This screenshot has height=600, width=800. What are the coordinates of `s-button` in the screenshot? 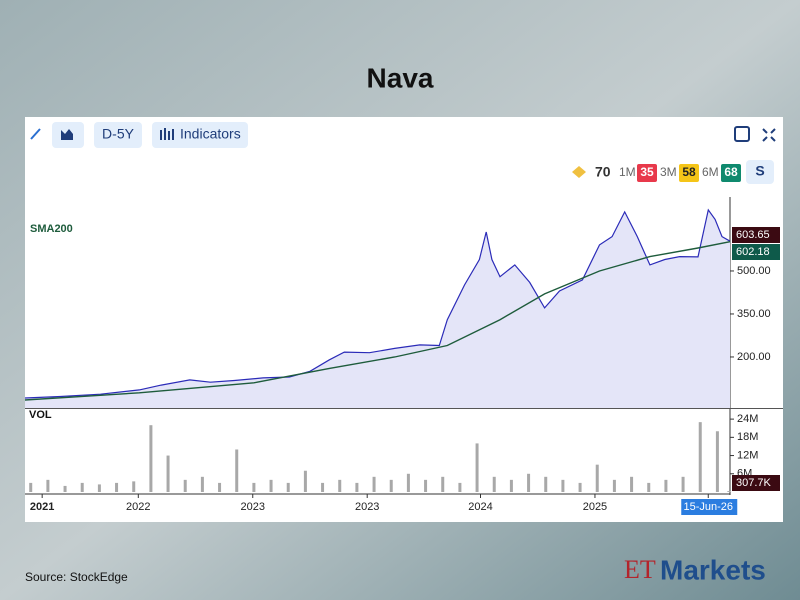 It's located at (760, 172).